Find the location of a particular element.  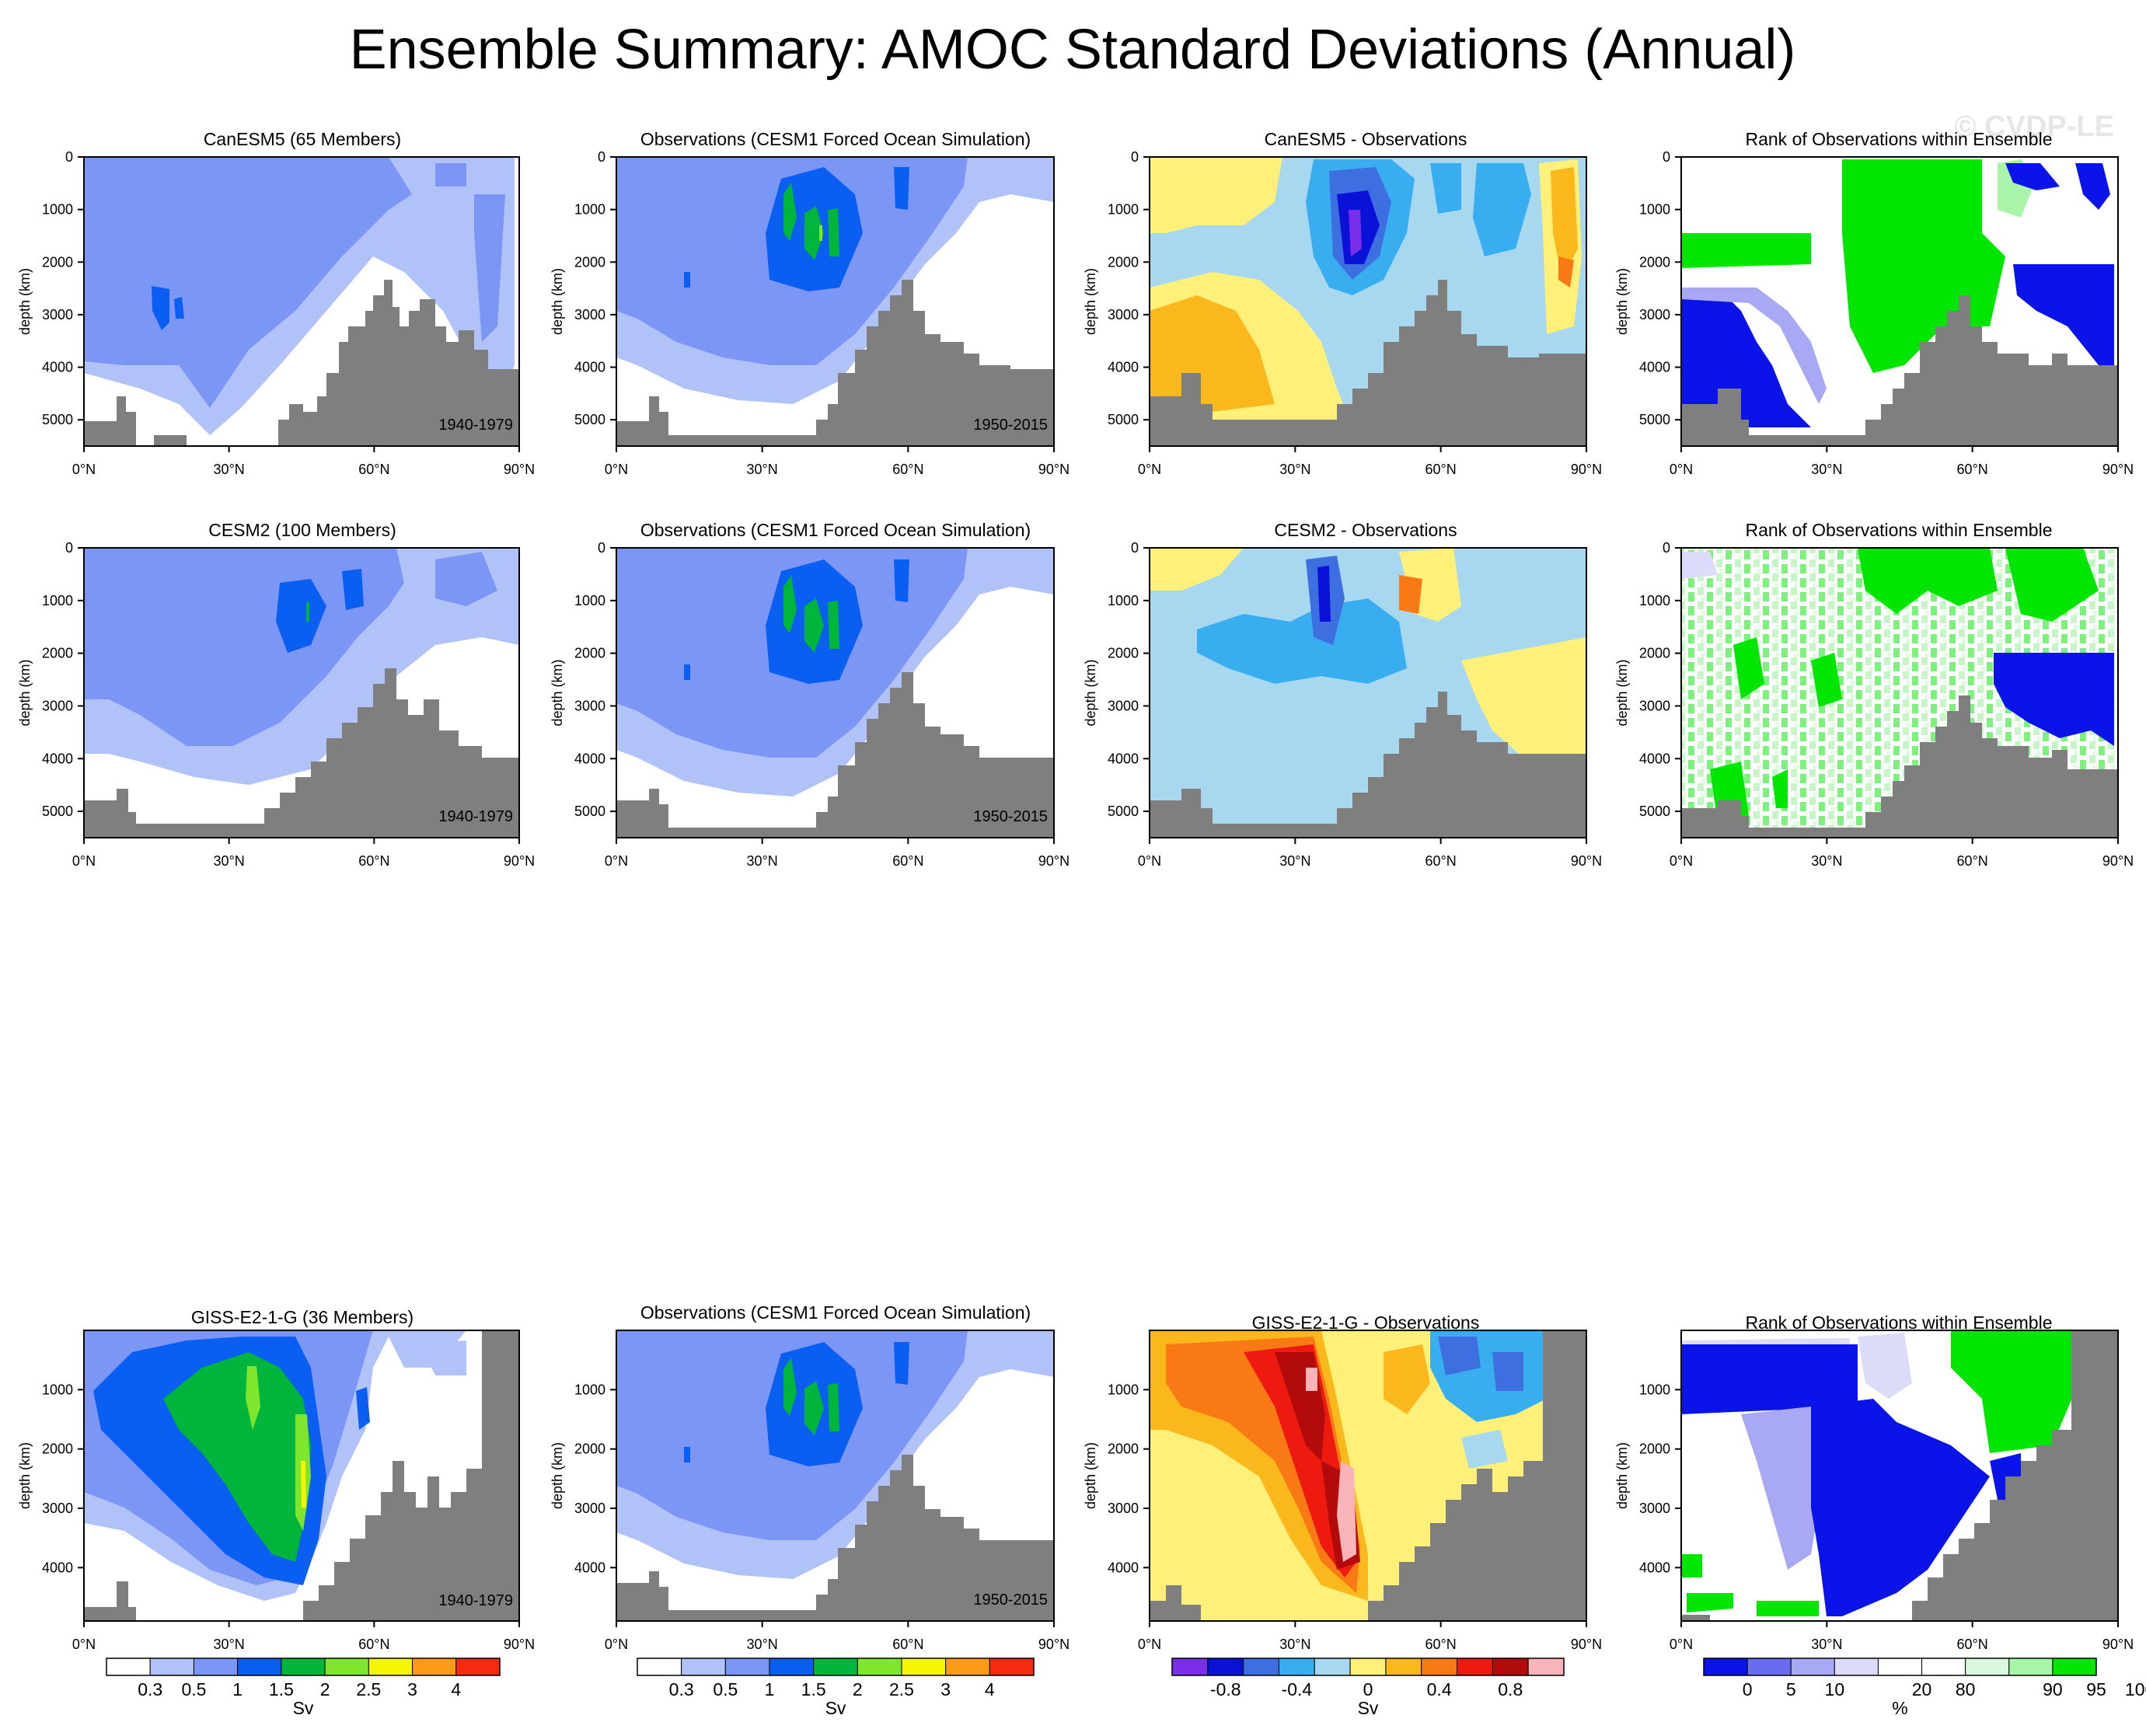

panel-rank-row3: Rank of Observations within Ensemble is located at coordinates (1900, 1467).